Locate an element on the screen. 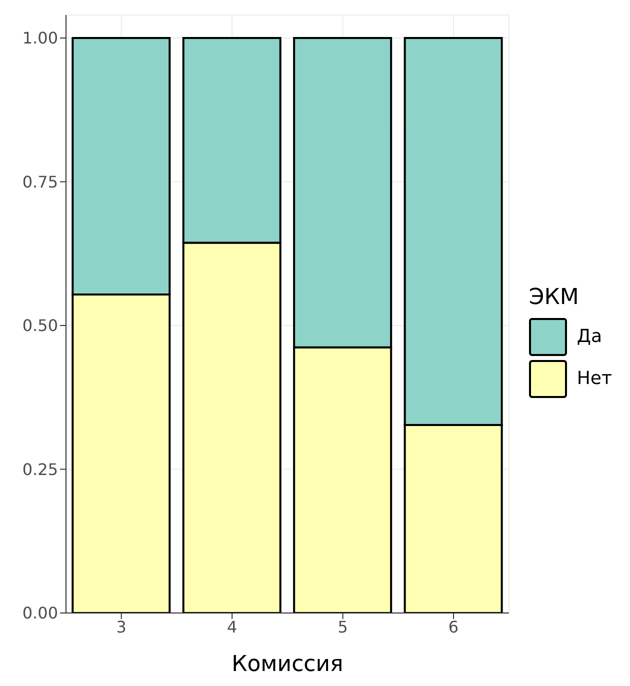 Image resolution: width=630 pixels, height=686 pixels. y-tick-label: 0.50 is located at coordinates (40, 326).